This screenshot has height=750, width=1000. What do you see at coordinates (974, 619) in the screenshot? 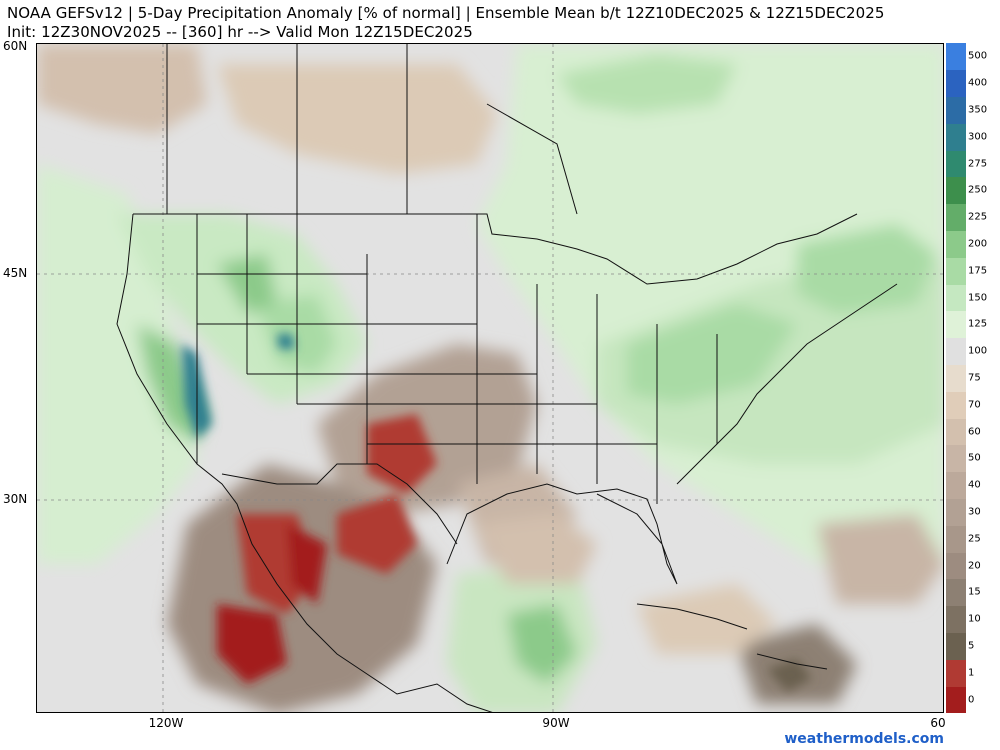
I see `colorbar-tick-label: 10` at bounding box center [974, 619].